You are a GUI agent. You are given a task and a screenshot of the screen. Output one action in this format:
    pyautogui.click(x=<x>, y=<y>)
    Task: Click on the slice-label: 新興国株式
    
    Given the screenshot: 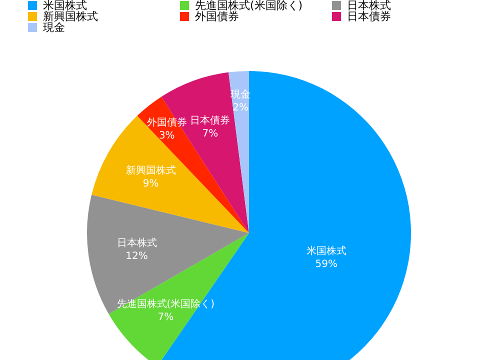 What is the action you would take?
    pyautogui.click(x=151, y=170)
    